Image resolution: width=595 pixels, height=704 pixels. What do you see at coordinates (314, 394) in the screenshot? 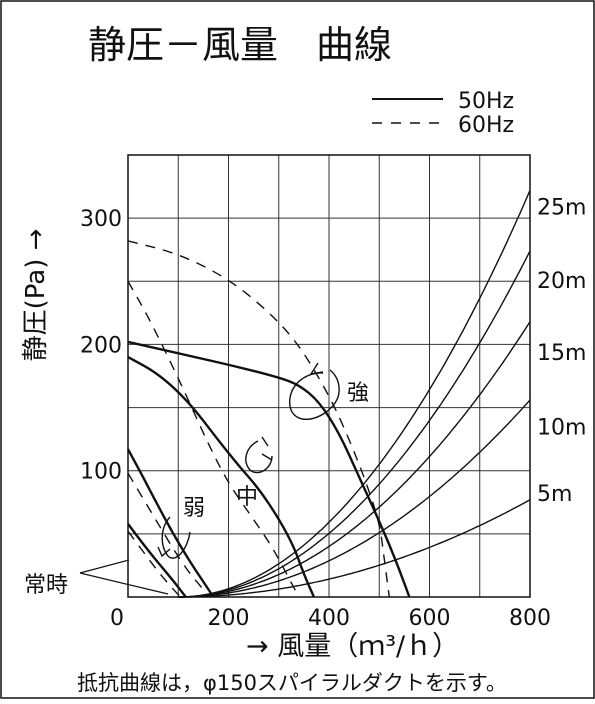
I see `switch-loop-strong` at bounding box center [314, 394].